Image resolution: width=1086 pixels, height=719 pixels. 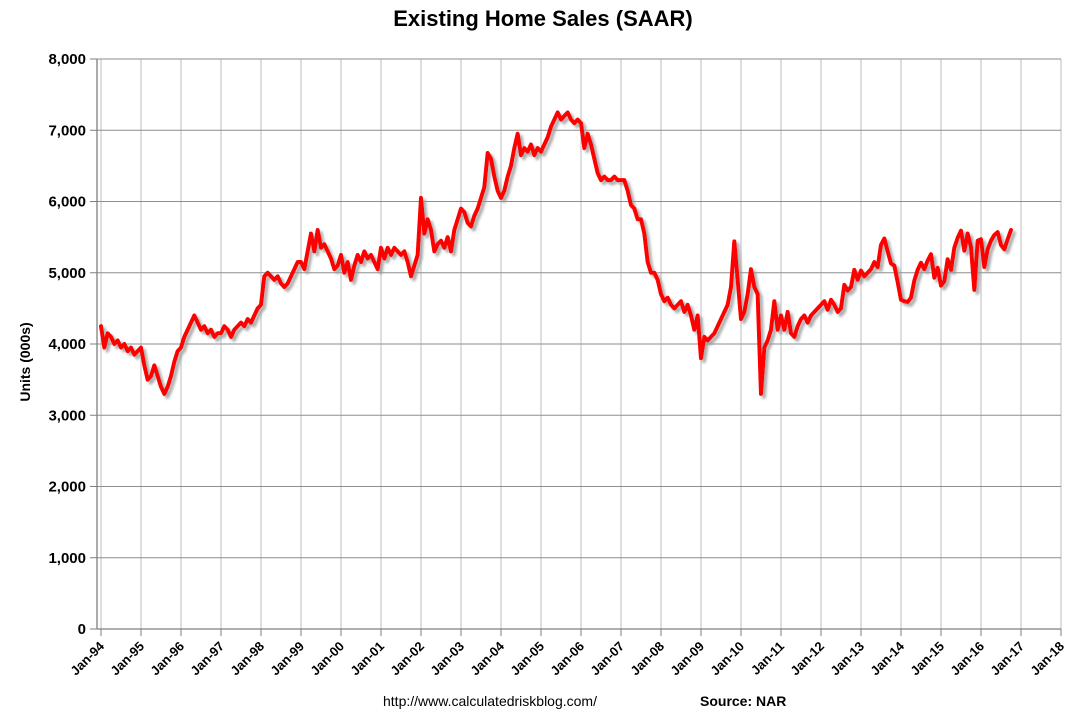 I want to click on x-tick-label: Jan-12, so click(x=807, y=659).